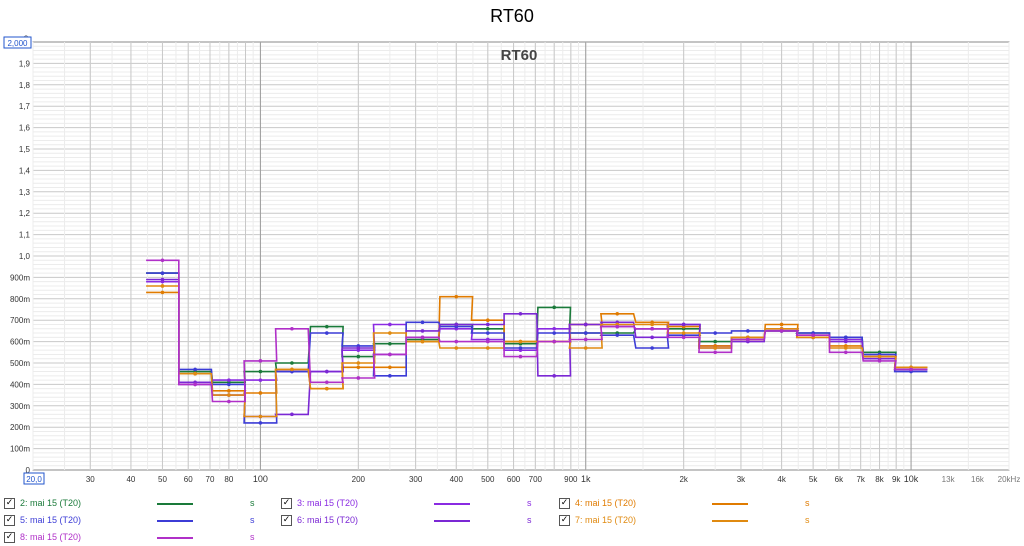  What do you see at coordinates (20, 363) in the screenshot?
I see `y-tick-label: 500m` at bounding box center [20, 363].